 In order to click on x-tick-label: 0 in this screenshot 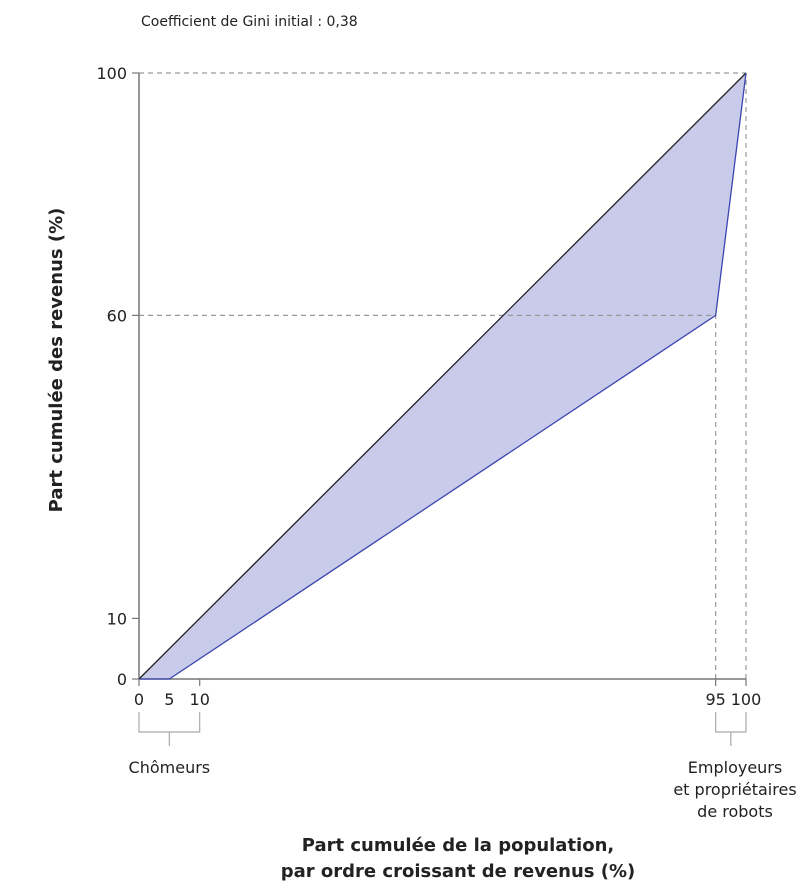, I will do `click(139, 699)`.